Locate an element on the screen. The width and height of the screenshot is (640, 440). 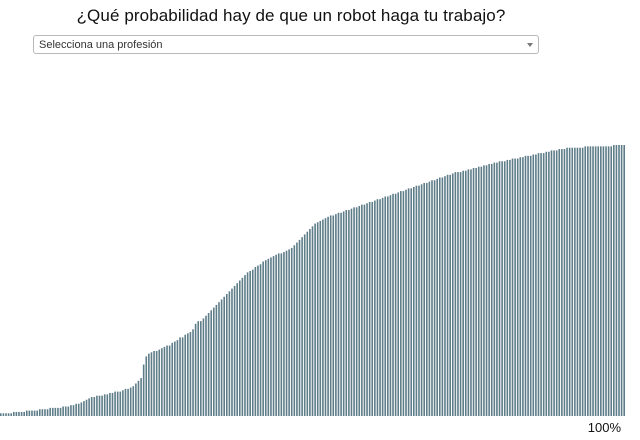
profession-select: Selecciona una profesión is located at coordinates (286, 44).